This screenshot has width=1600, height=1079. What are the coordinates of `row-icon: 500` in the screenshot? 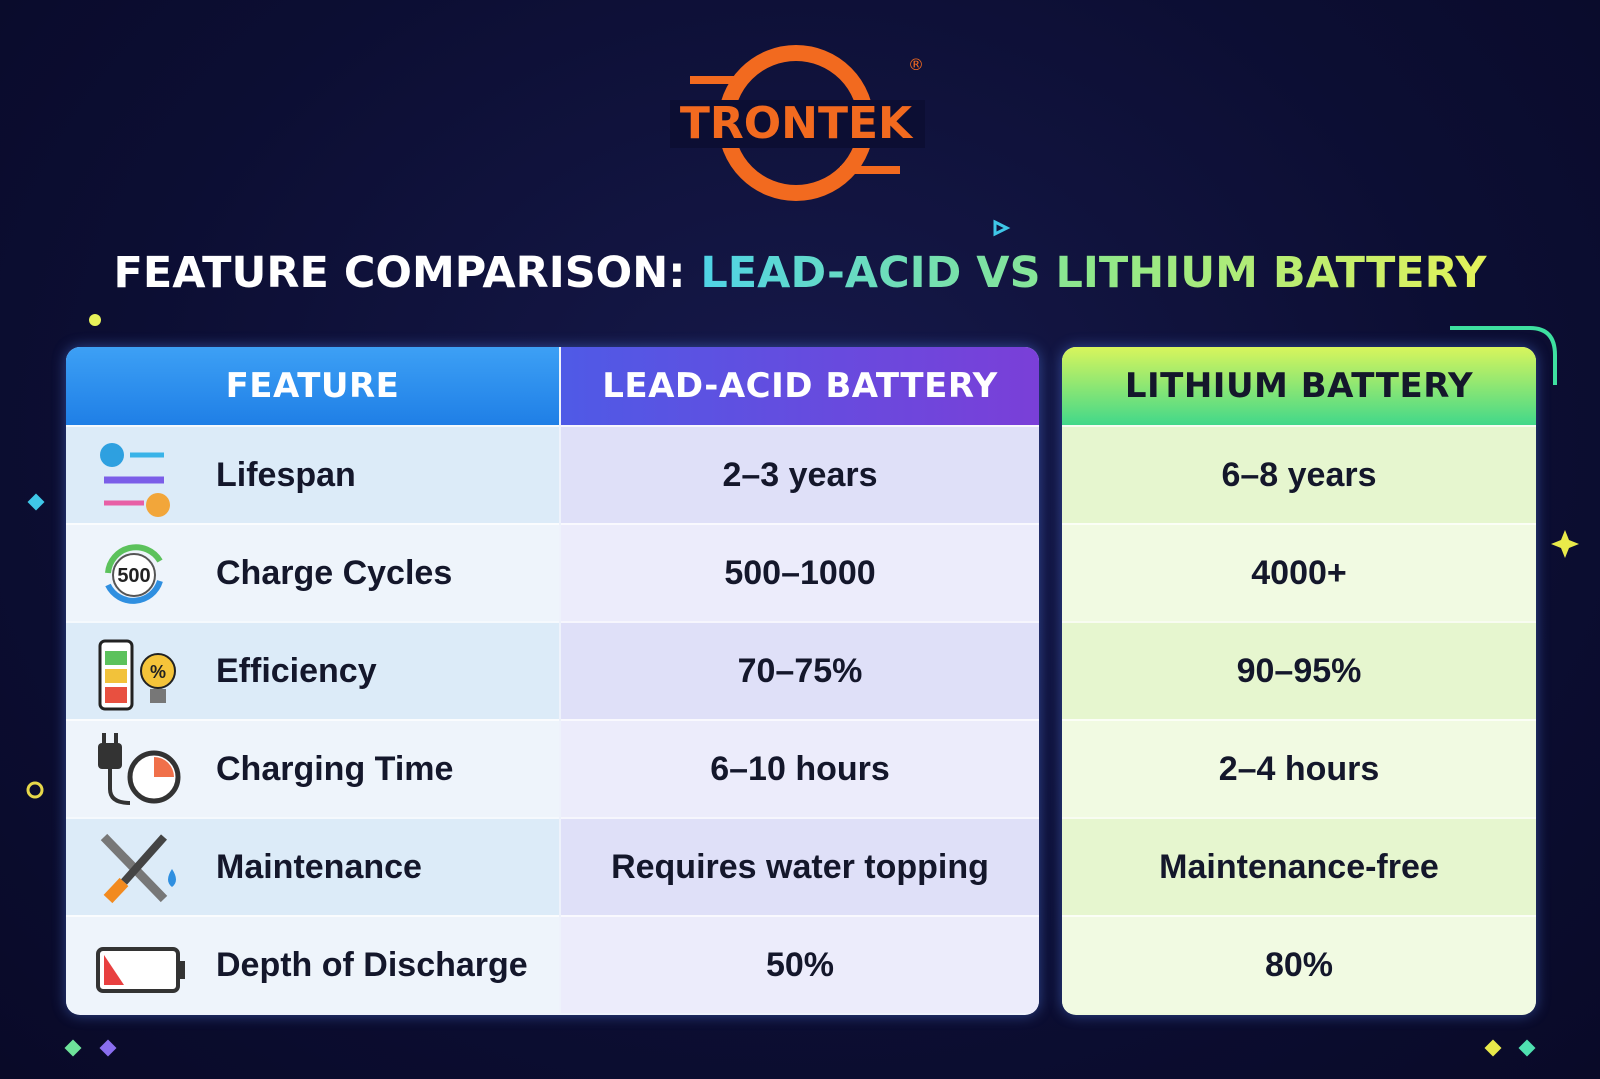 It's located at (134, 574).